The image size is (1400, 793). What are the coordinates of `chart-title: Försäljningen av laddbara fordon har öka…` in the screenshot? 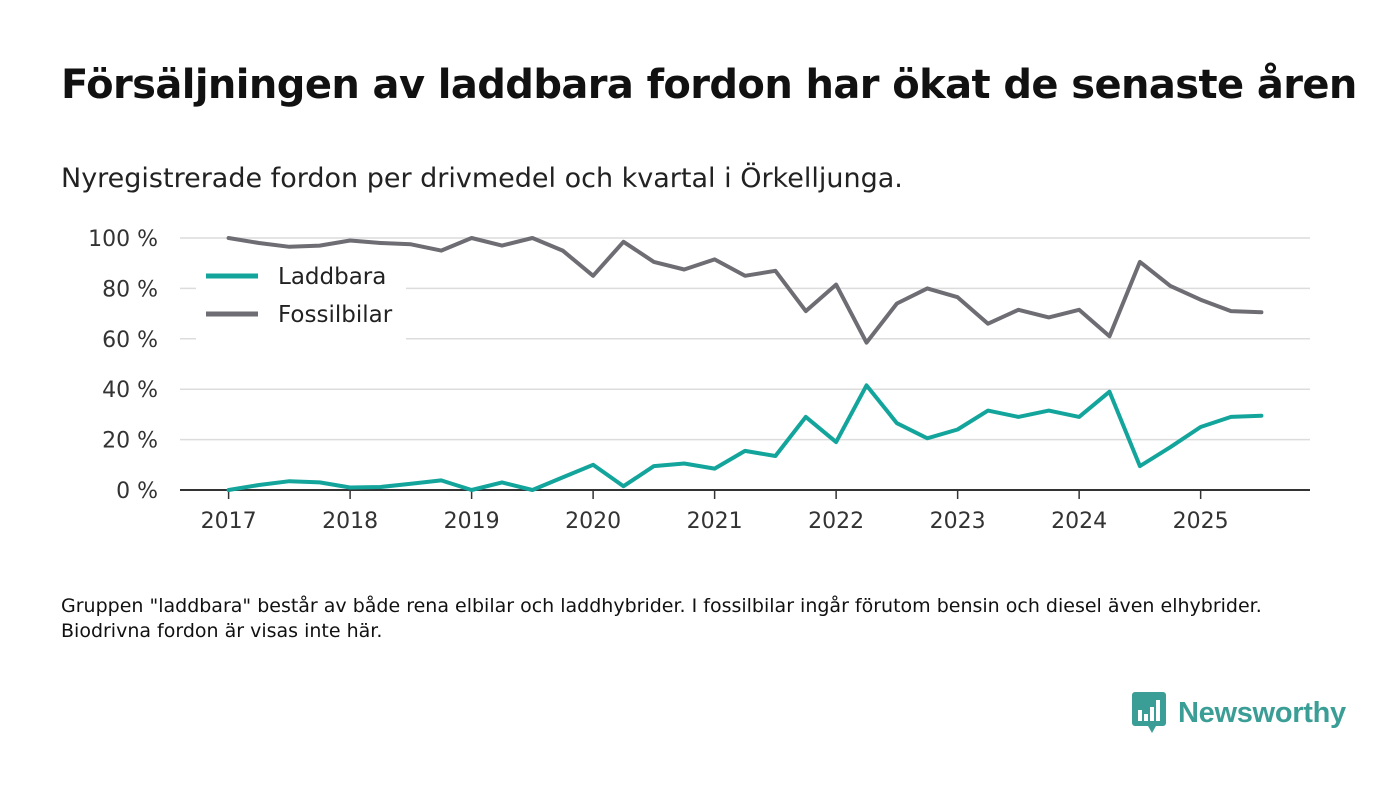 It's located at (709, 85).